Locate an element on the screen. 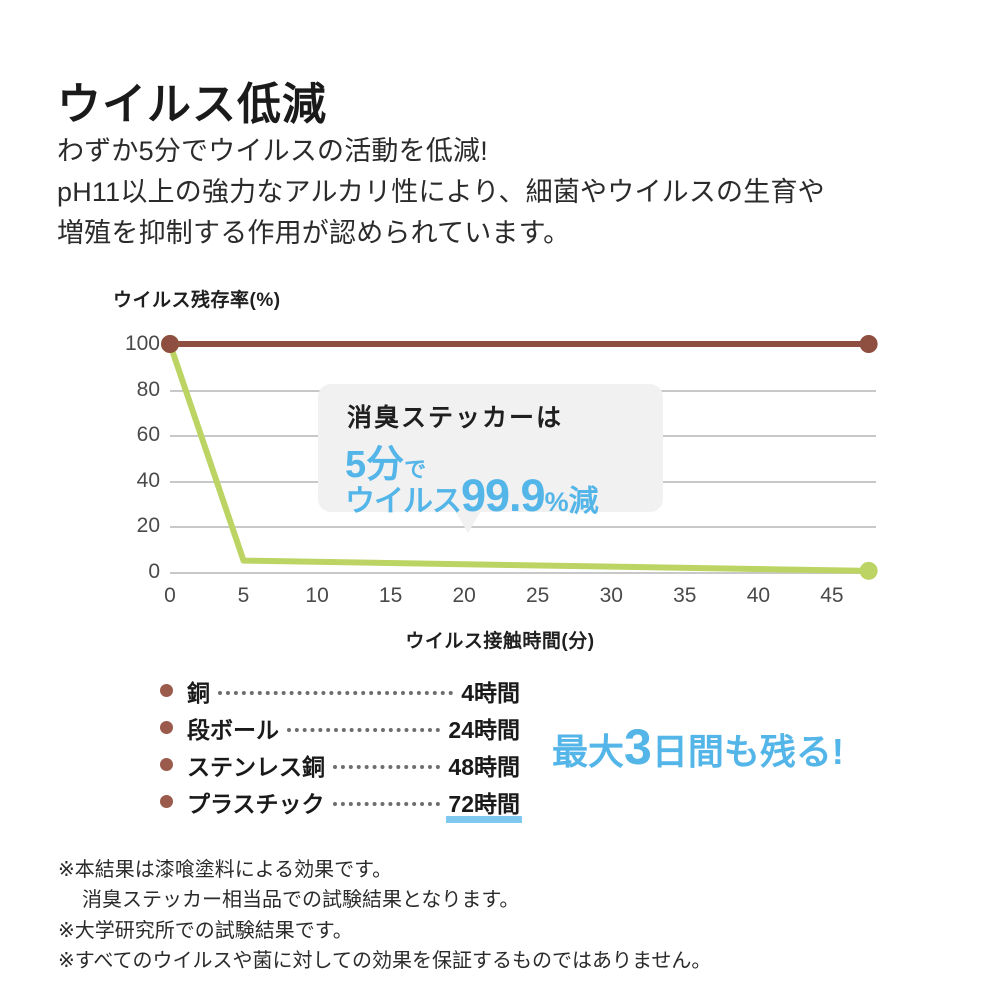  legend-item-value: 4時間 is located at coordinates (490, 692).